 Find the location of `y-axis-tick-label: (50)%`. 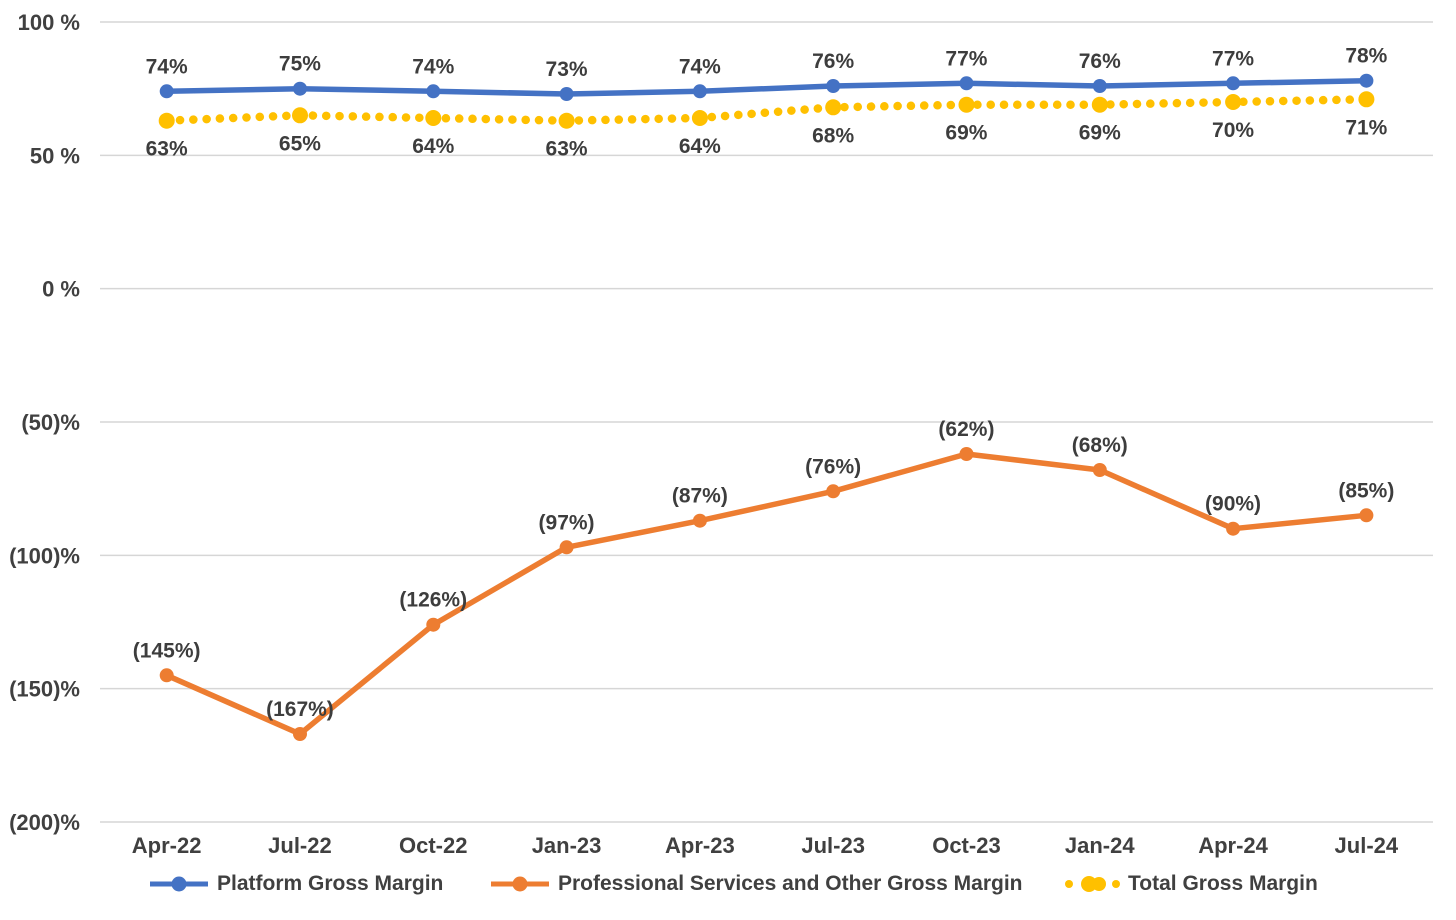

y-axis-tick-label: (50)% is located at coordinates (50, 422).